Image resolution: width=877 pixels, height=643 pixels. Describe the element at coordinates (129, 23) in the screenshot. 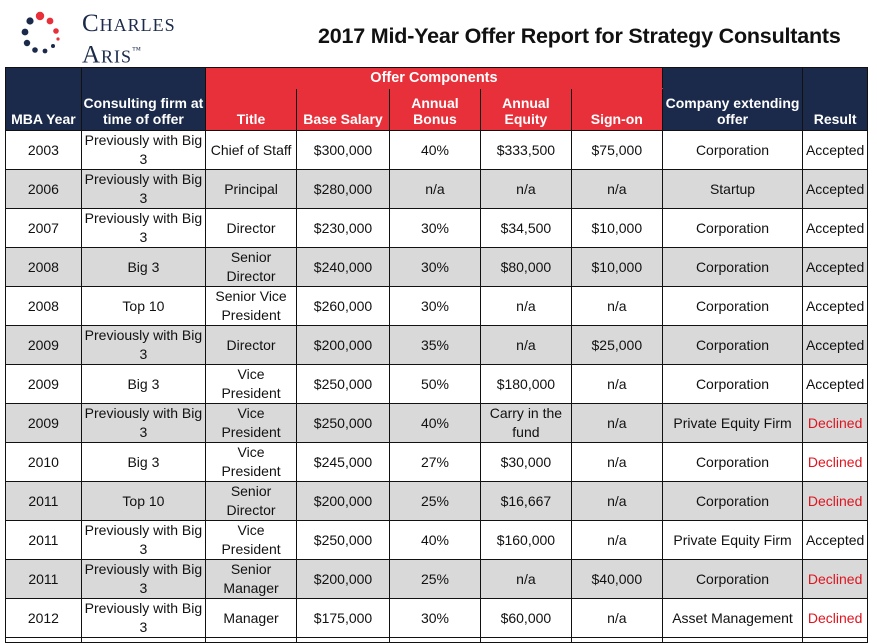

I see `logo-line-1: Charles` at that location.